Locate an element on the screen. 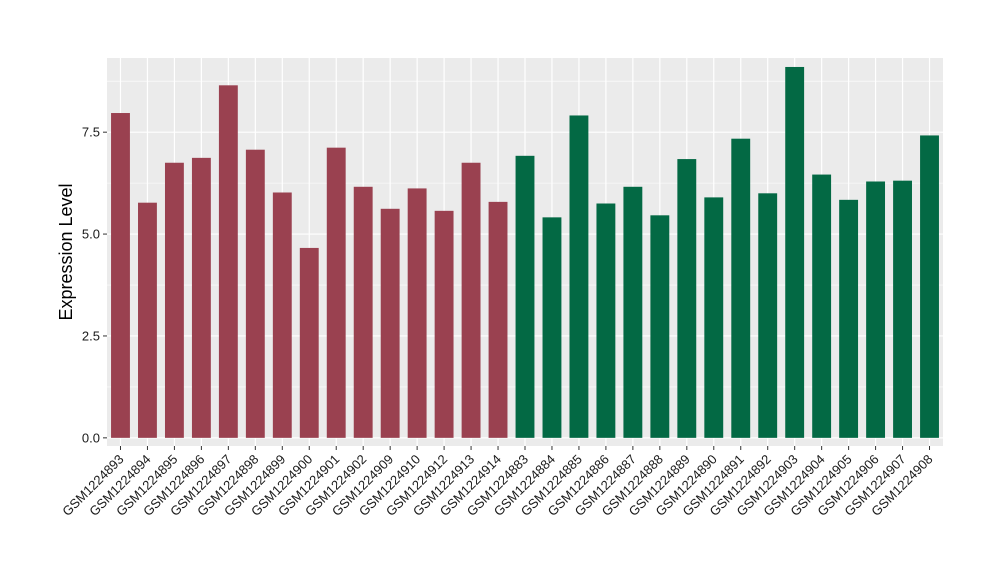 The width and height of the screenshot is (1000, 580). bar-gsm1224912 is located at coordinates (444, 324).